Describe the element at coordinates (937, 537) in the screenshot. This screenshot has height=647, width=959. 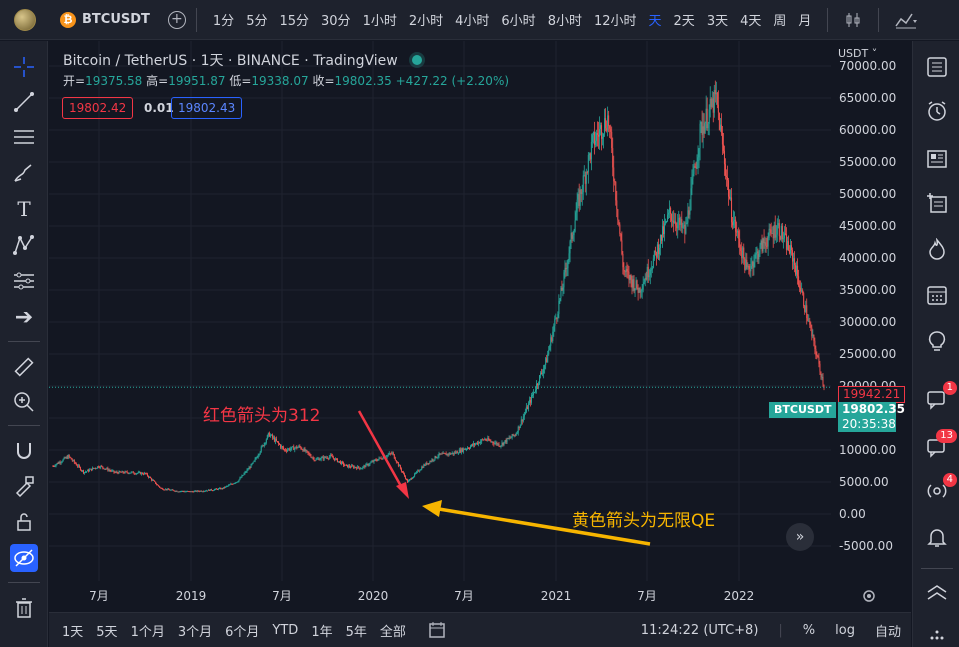
I see `bell-icon` at that location.